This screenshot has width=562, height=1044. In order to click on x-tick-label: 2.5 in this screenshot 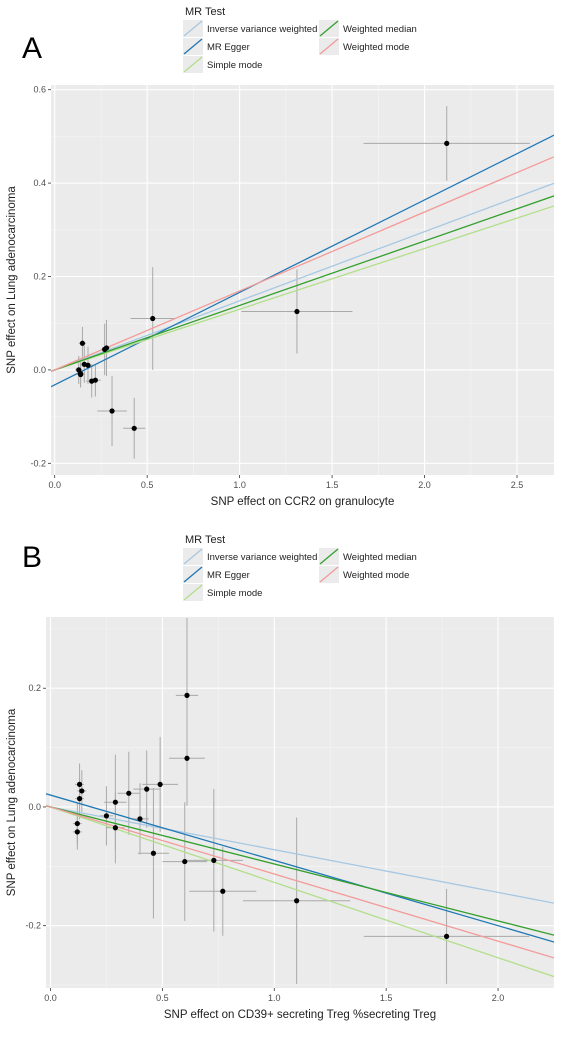, I will do `click(517, 485)`.